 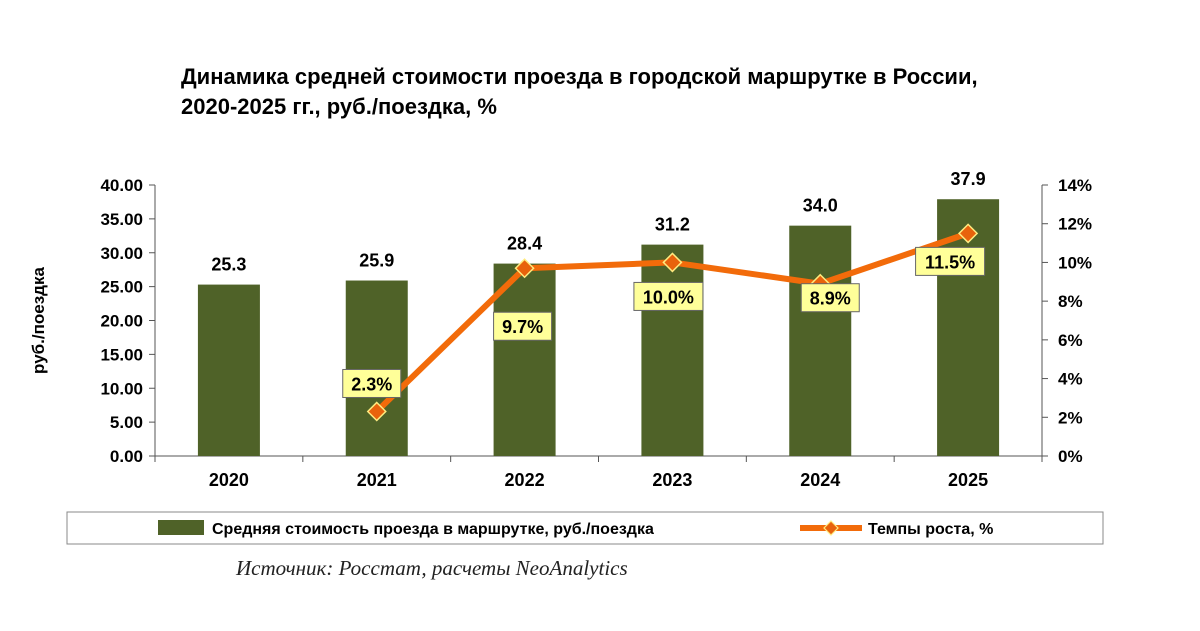 What do you see at coordinates (1070, 417) in the screenshot?
I see `y-right-tick-label: 2%` at bounding box center [1070, 417].